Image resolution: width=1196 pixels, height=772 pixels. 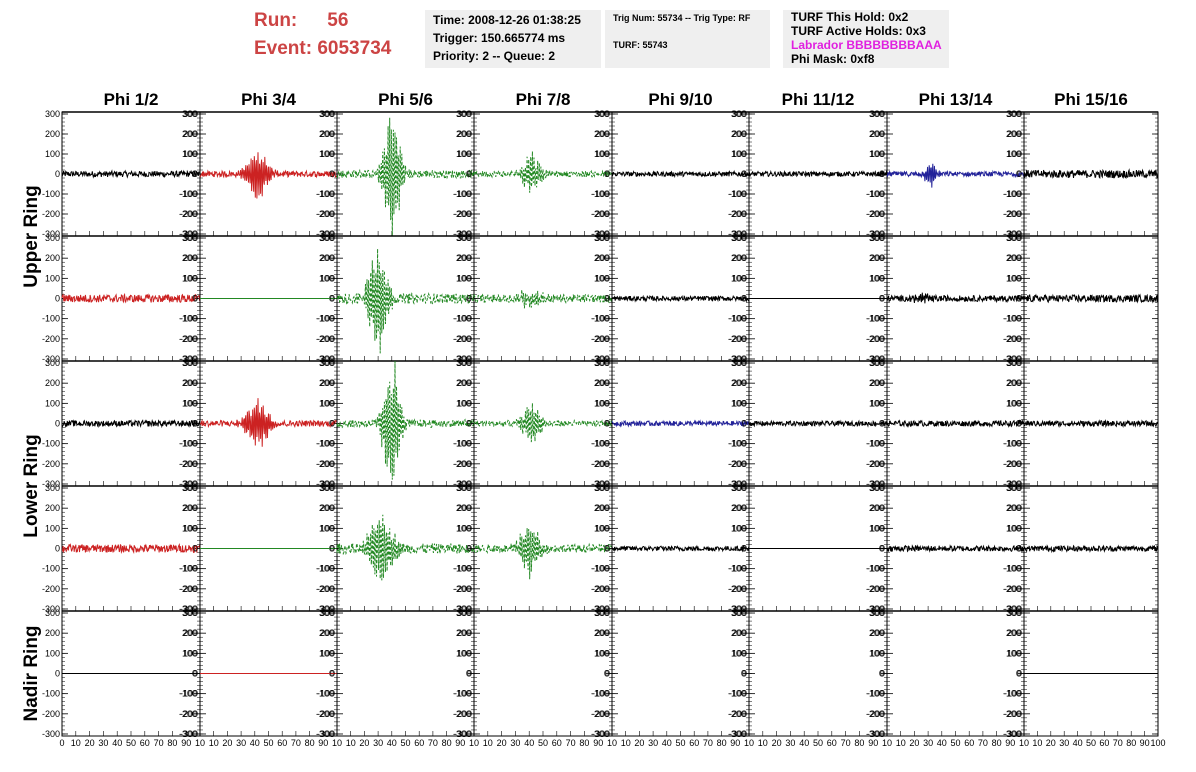 What do you see at coordinates (405, 99) in the screenshot?
I see `column-title-3: Phi 5/6` at bounding box center [405, 99].